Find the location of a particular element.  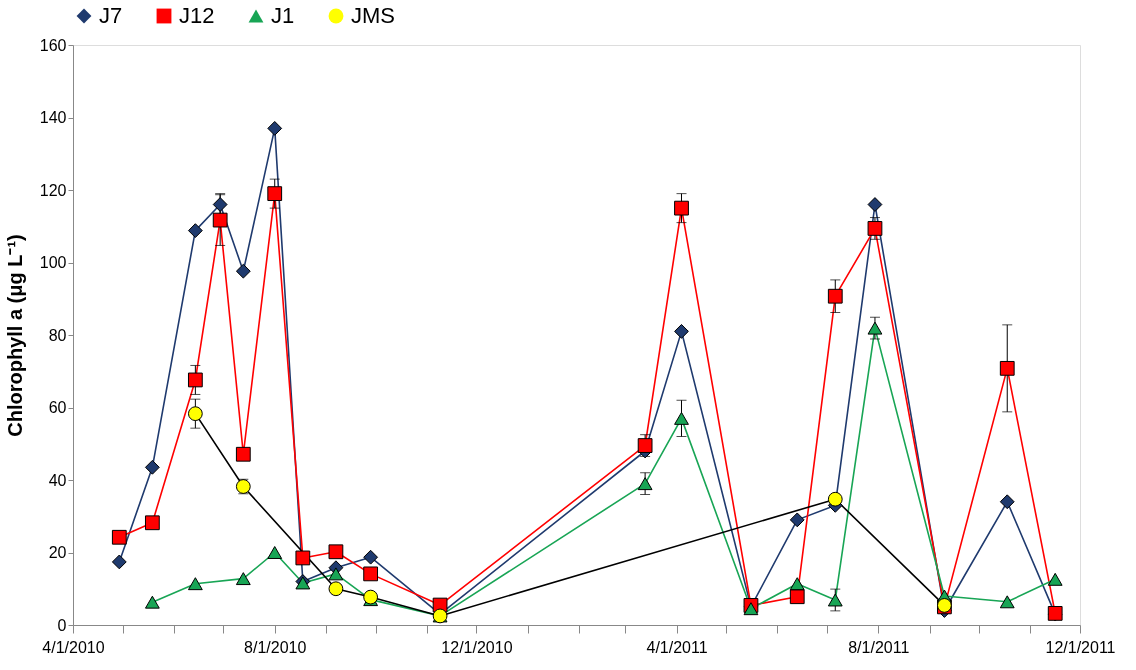

legend-label: J12 is located at coordinates (197, 15).